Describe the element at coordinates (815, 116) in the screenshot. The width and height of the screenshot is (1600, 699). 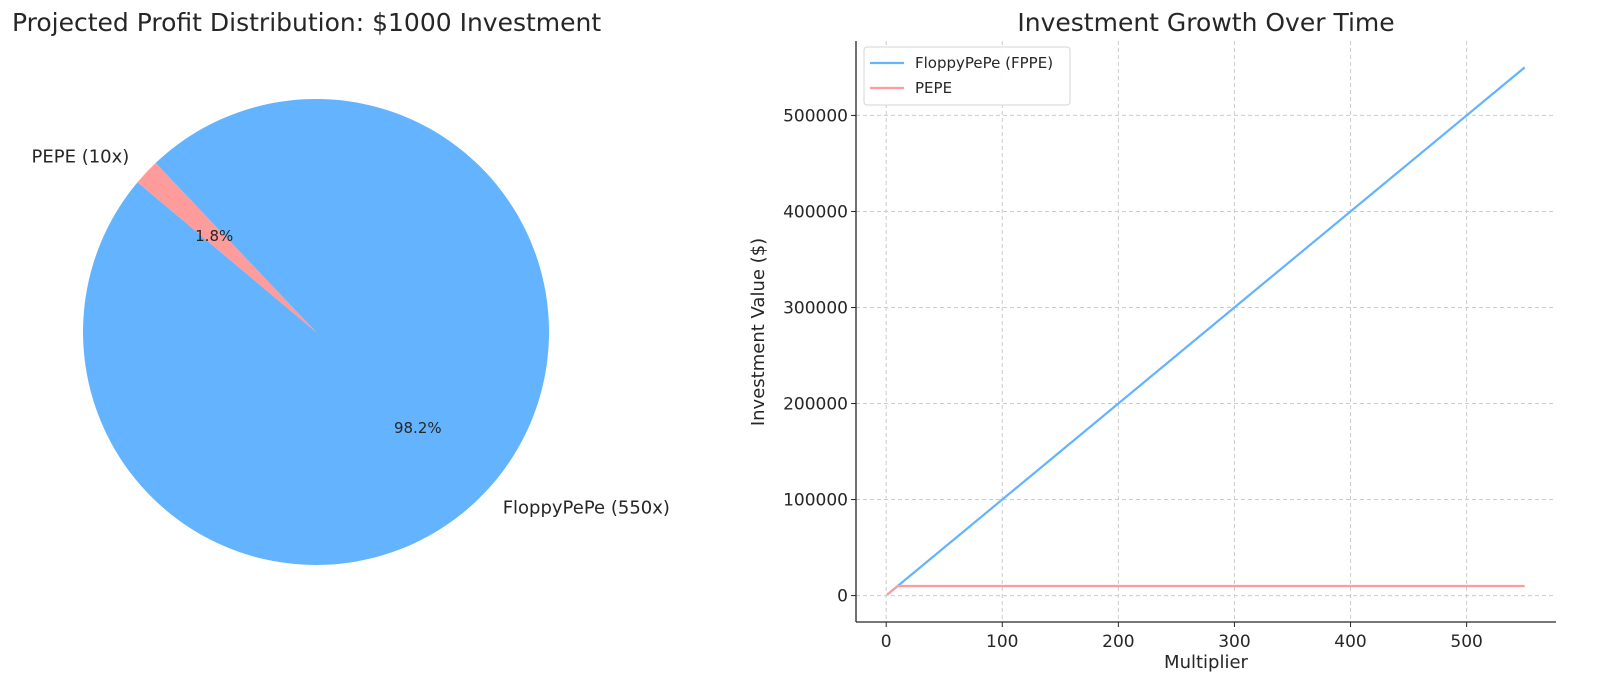
I see `y-tick-label: 500000` at that location.